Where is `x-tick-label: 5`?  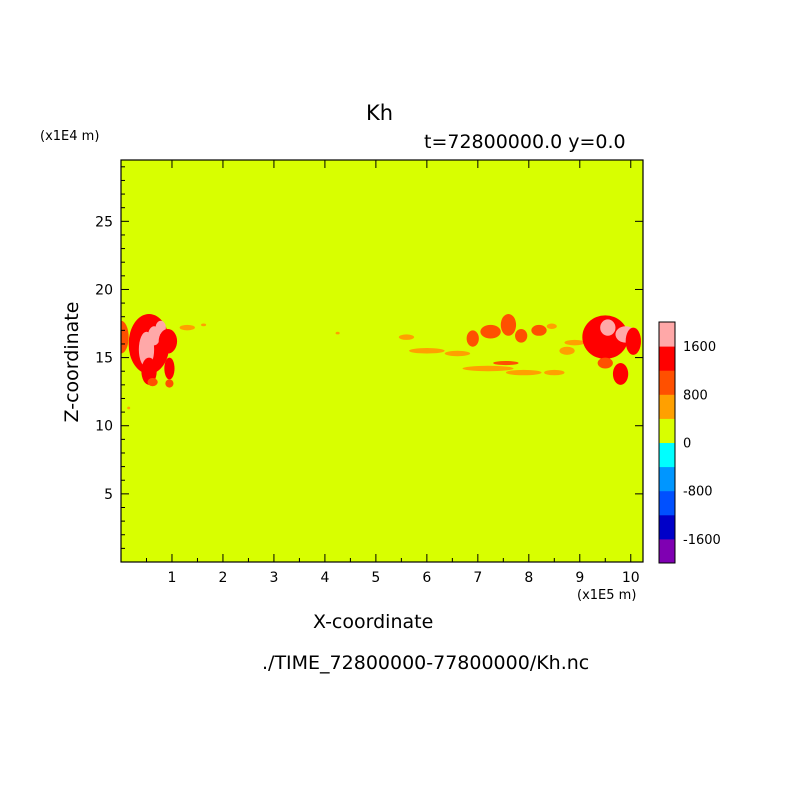 x-tick-label: 5 is located at coordinates (375, 578).